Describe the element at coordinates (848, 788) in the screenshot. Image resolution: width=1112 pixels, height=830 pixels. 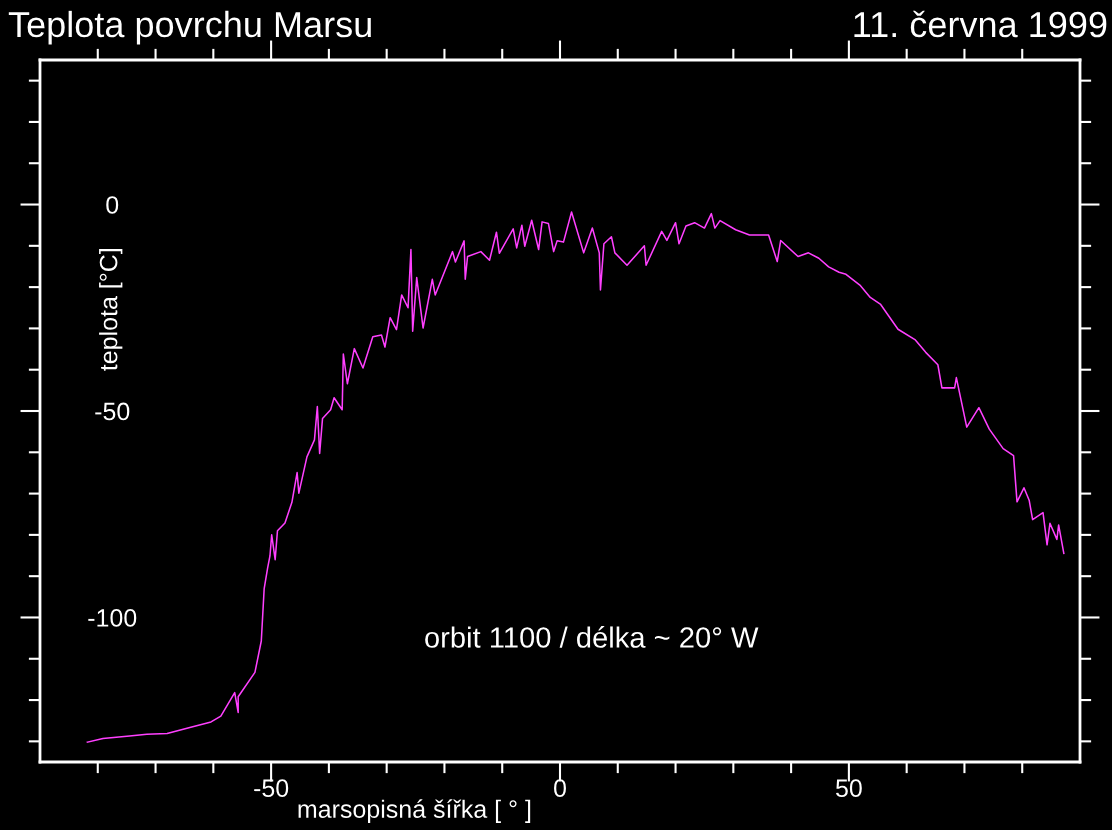
I see `x-tick-label: 50` at that location.